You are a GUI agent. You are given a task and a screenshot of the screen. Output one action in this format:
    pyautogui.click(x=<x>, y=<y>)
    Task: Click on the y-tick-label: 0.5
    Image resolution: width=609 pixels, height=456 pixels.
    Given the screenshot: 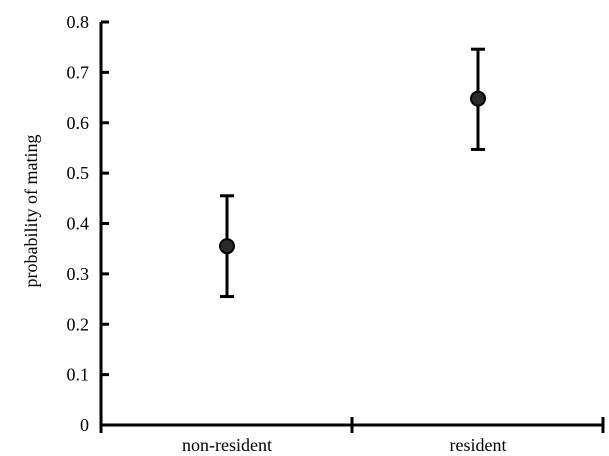 What is the action you would take?
    pyautogui.click(x=78, y=173)
    